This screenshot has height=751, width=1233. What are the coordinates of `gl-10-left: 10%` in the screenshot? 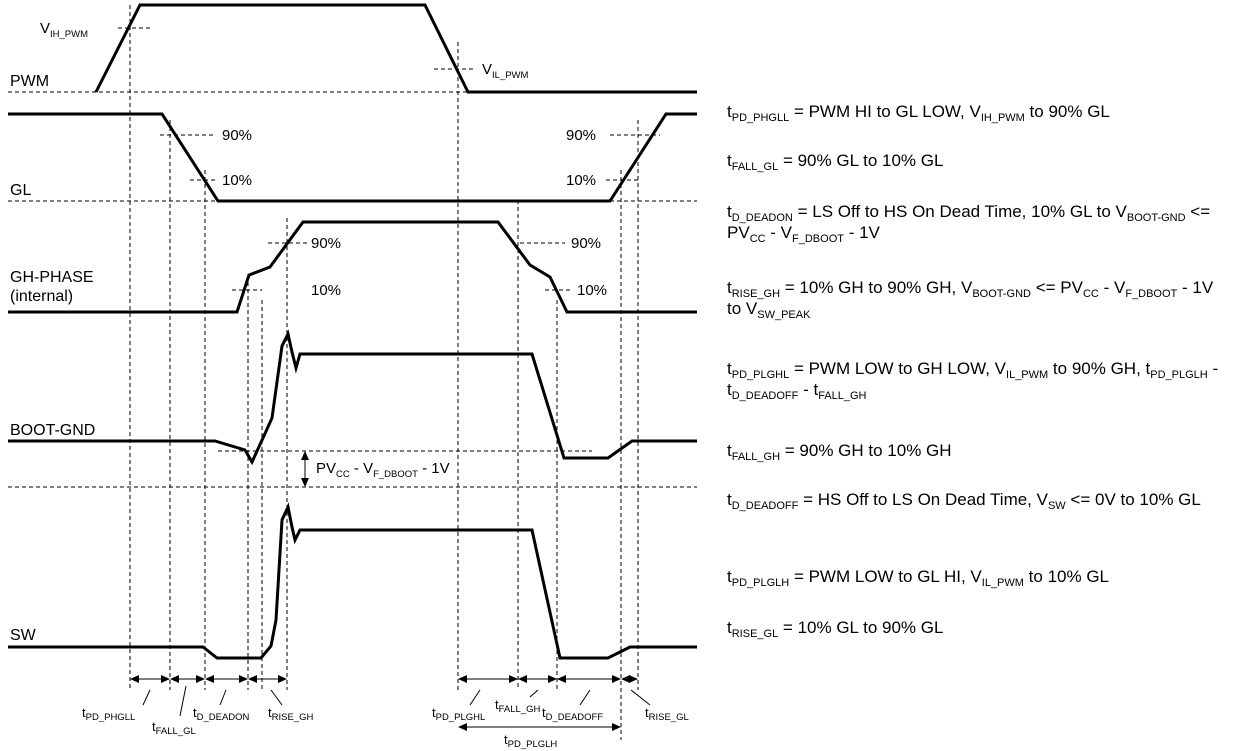 It's located at (237, 180).